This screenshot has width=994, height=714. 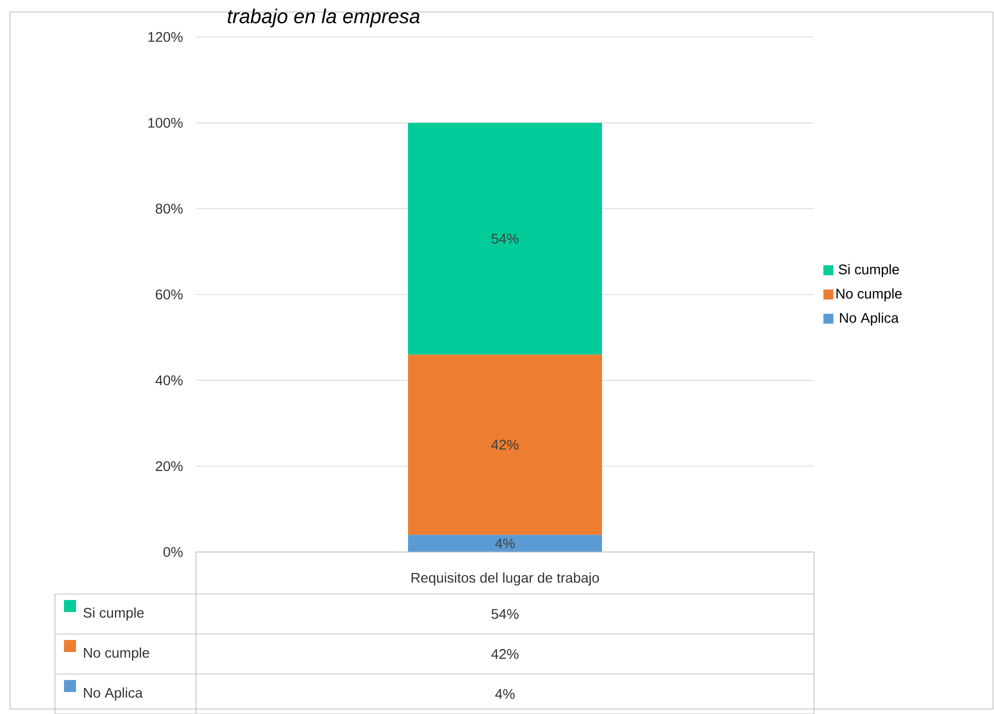 What do you see at coordinates (114, 613) in the screenshot?
I see `text: Si cumple` at bounding box center [114, 613].